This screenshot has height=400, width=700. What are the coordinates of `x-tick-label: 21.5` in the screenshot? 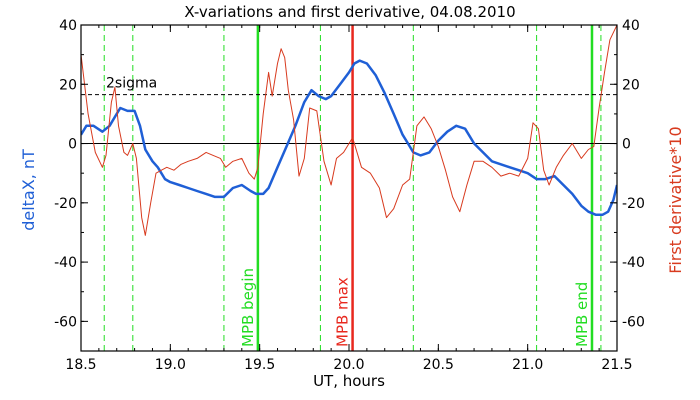 It's located at (616, 365).